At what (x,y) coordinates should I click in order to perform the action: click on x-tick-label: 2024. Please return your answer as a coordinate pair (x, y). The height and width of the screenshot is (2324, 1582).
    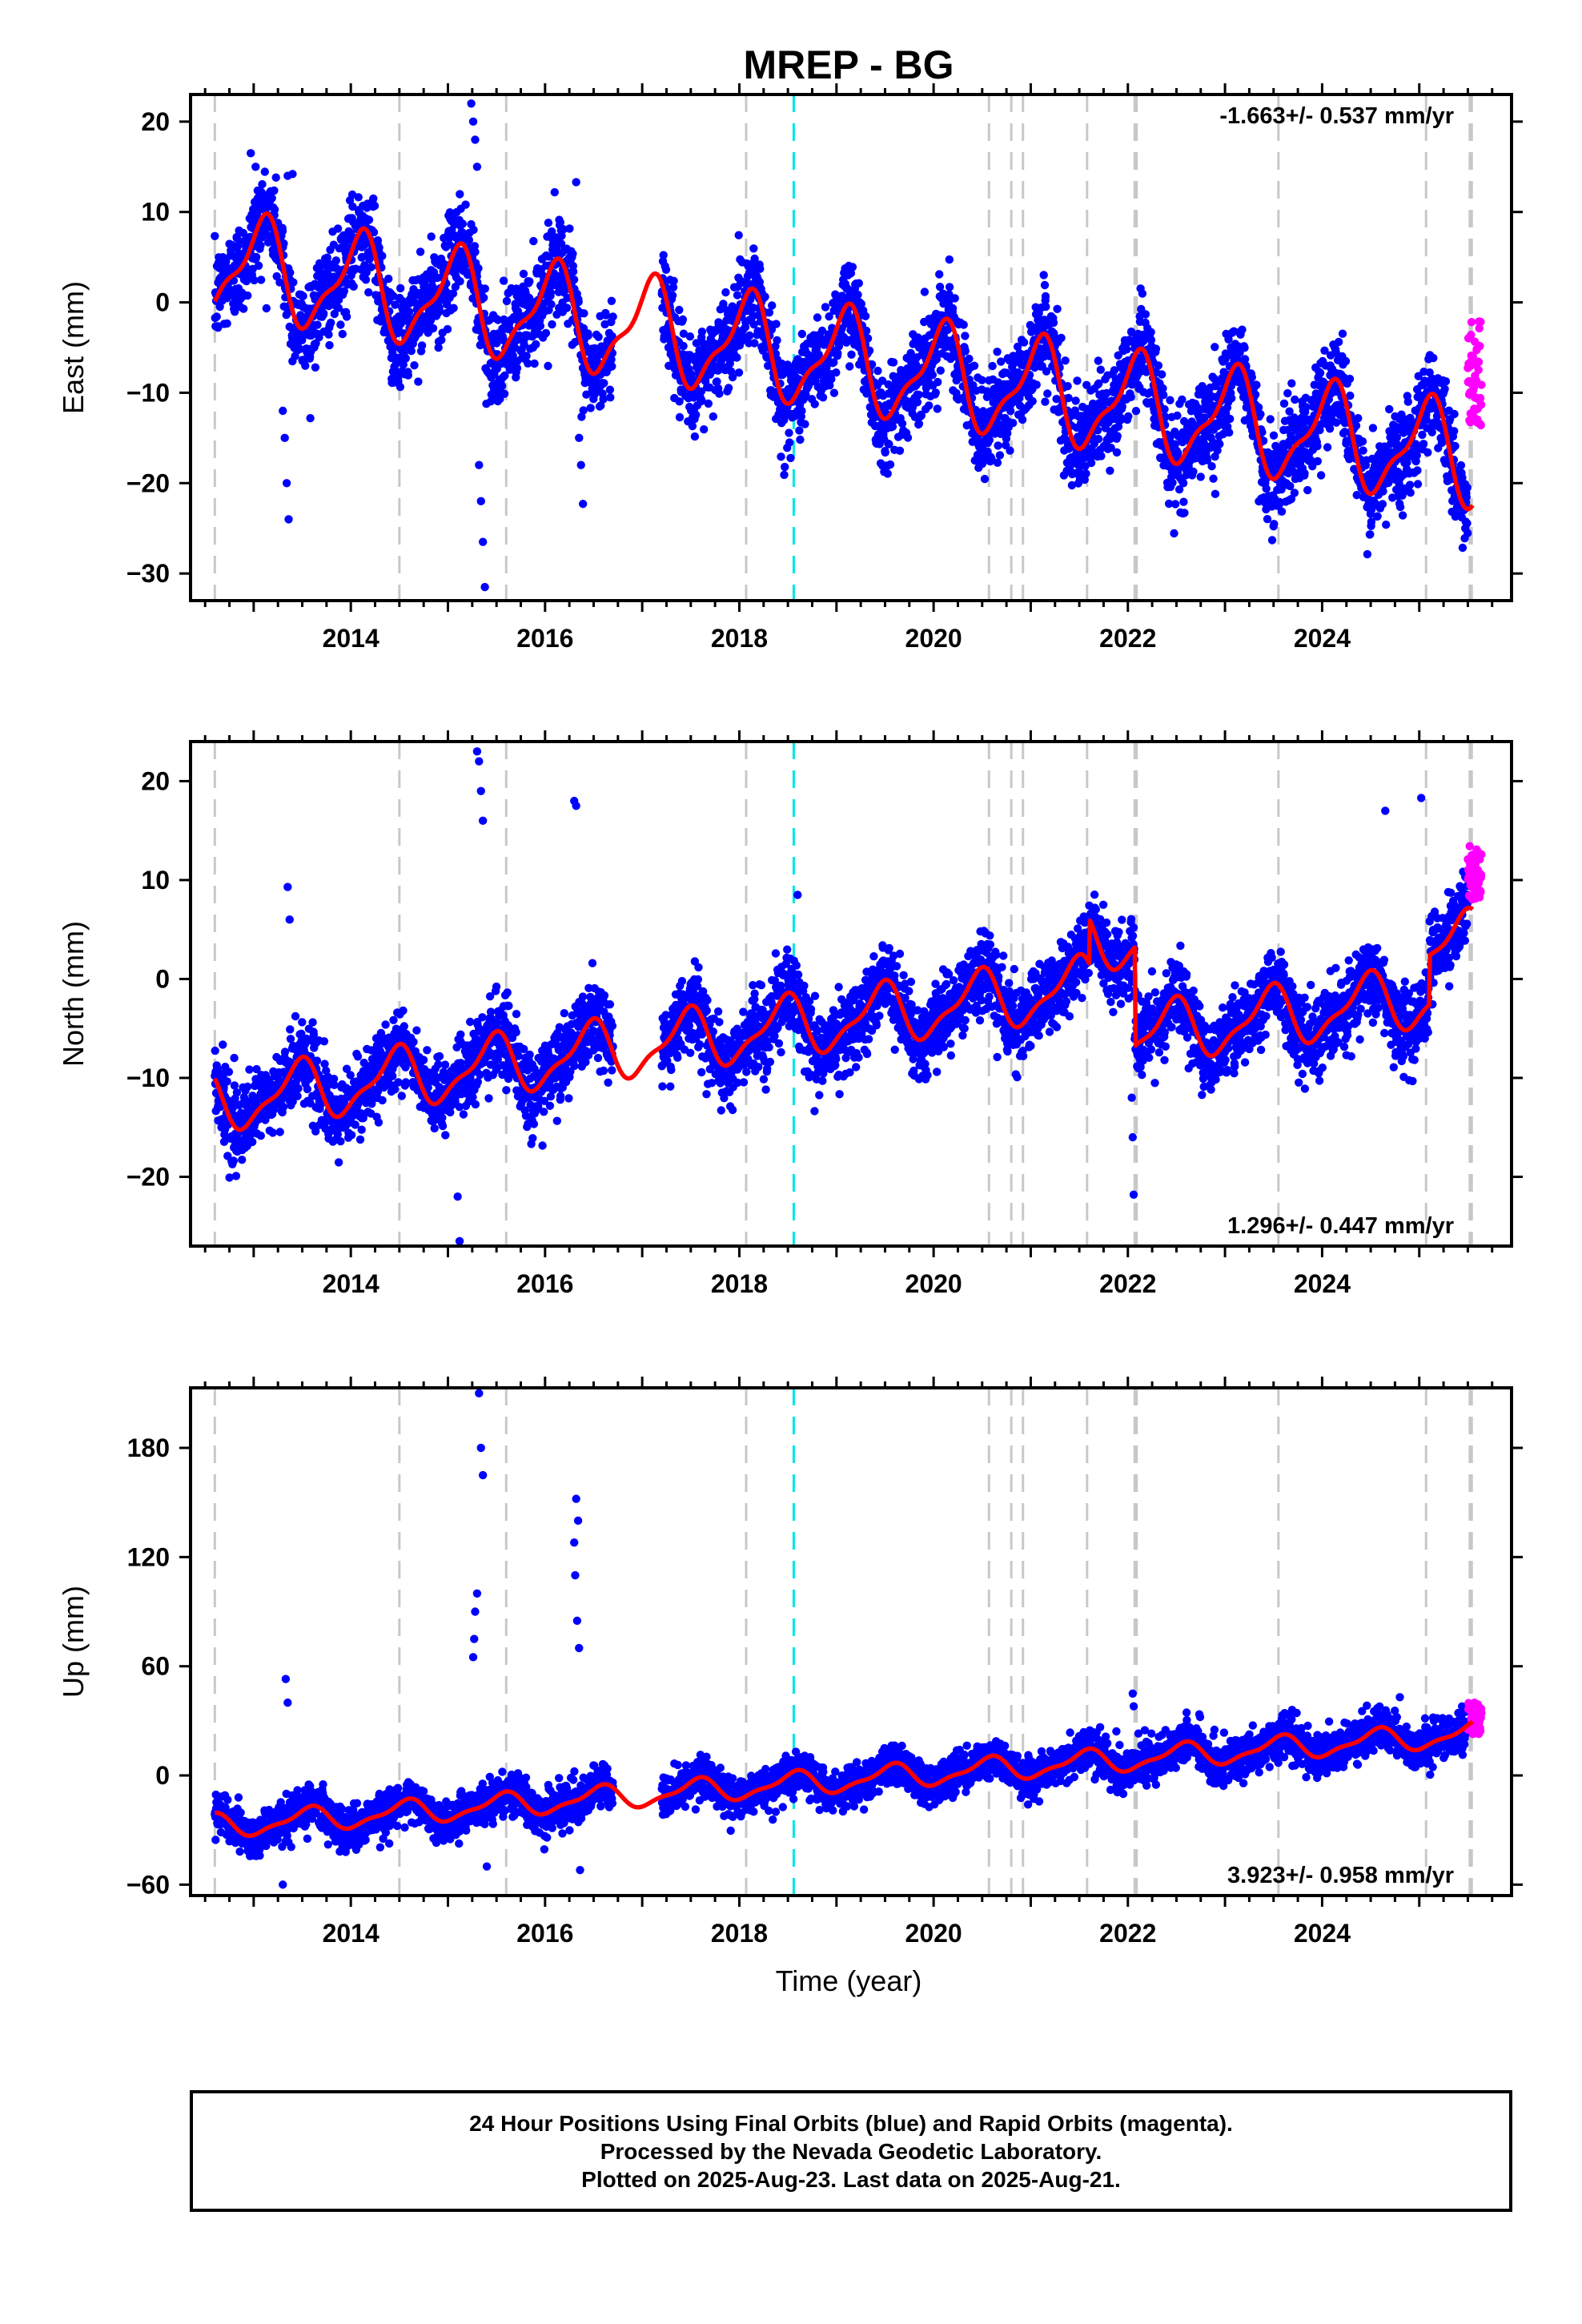
    Looking at the image, I should click on (1323, 638).